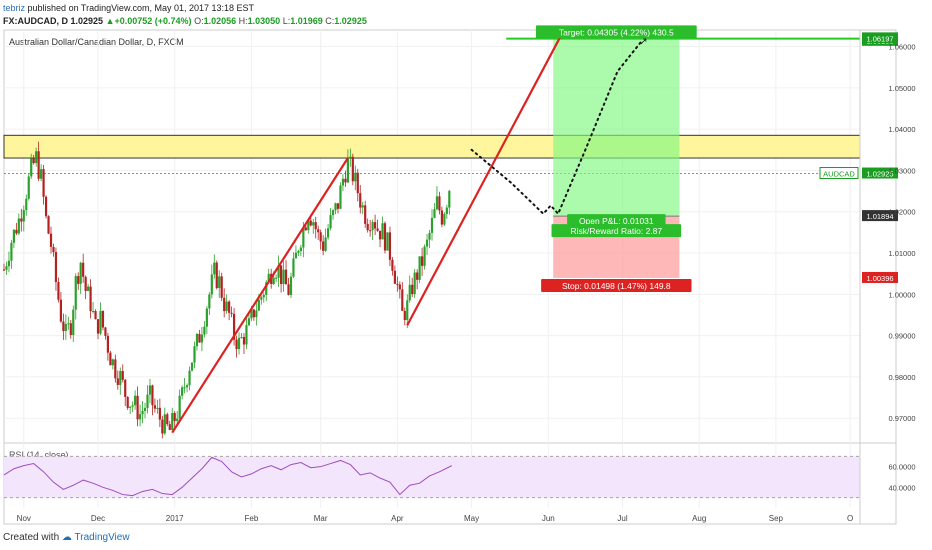 This screenshot has height=550, width=932. I want to click on rsi-line, so click(228, 476).